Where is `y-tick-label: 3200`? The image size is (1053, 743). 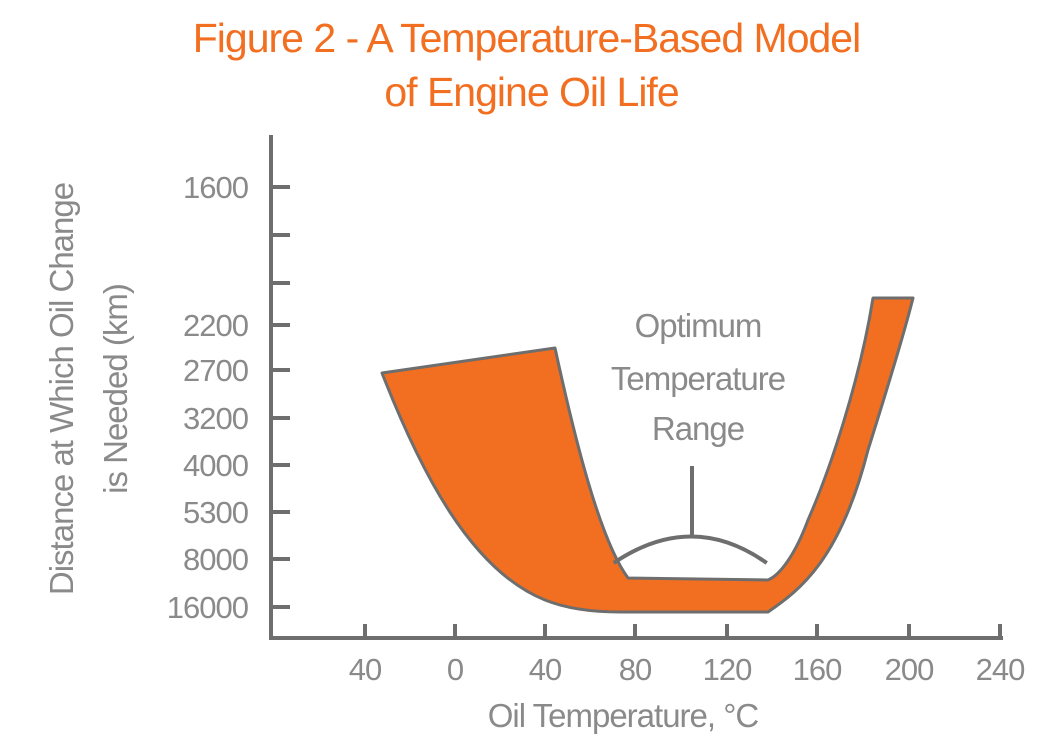 y-tick-label: 3200 is located at coordinates (216, 418).